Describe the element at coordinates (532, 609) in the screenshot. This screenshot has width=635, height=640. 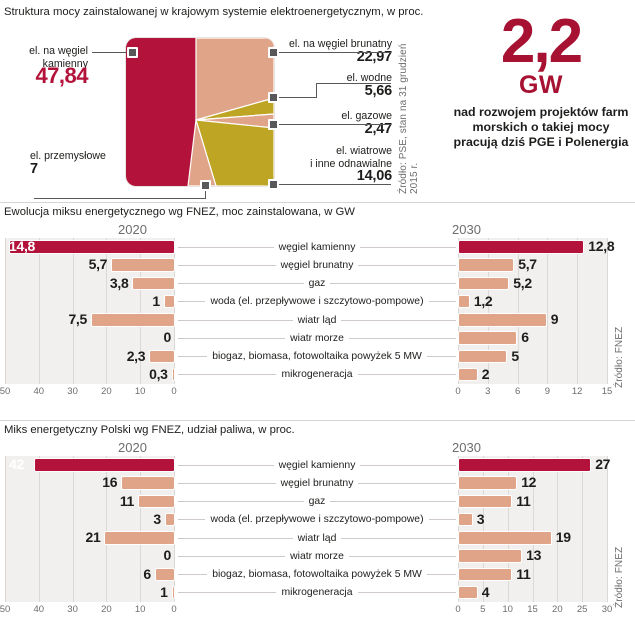
I see `axis-tick: 15` at that location.